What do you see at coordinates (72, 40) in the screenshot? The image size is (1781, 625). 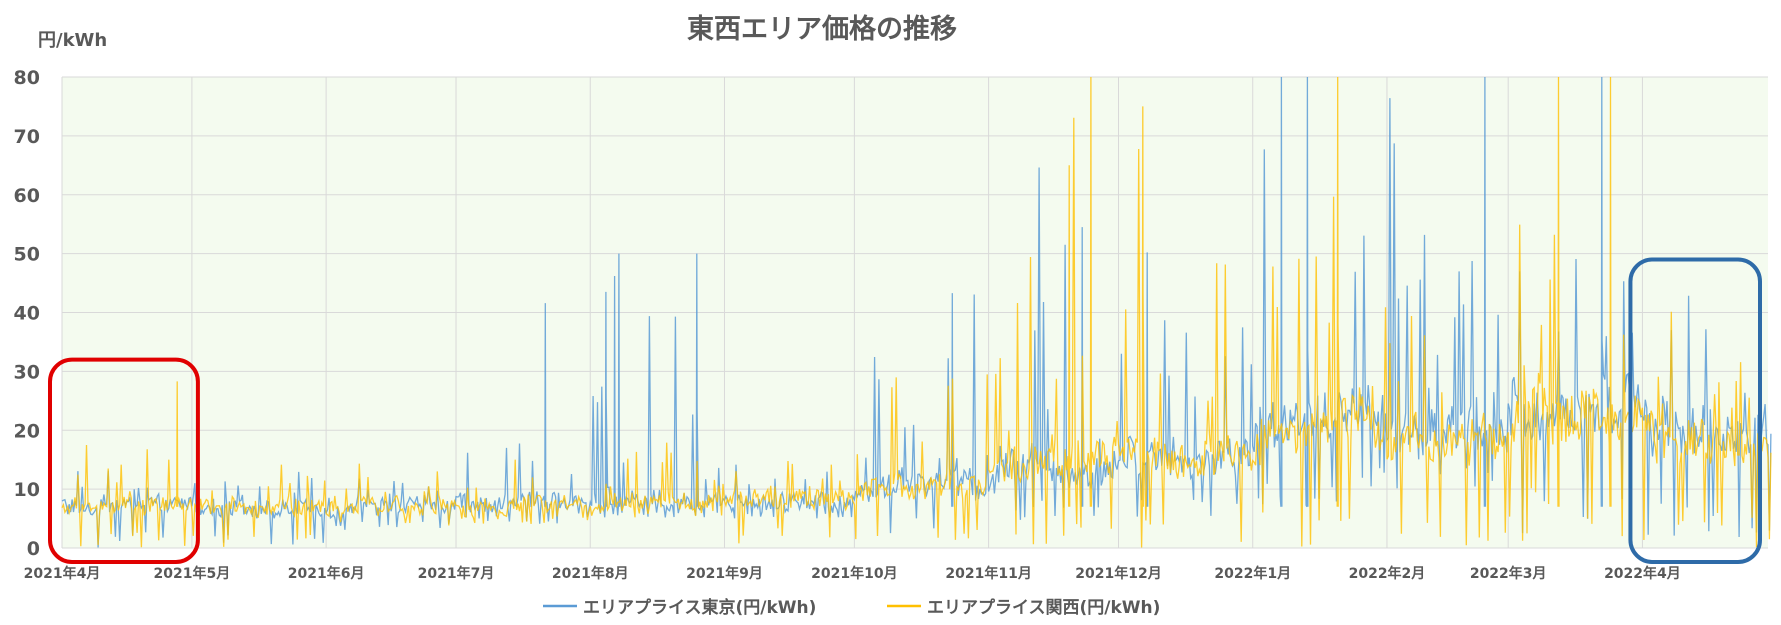 I see `y-axis-label: 円/kWh` at bounding box center [72, 40].